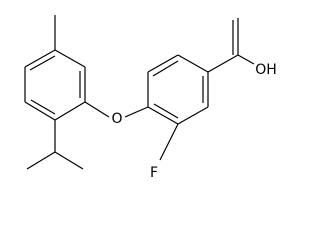  I want to click on atom-label: F, so click(154, 173).